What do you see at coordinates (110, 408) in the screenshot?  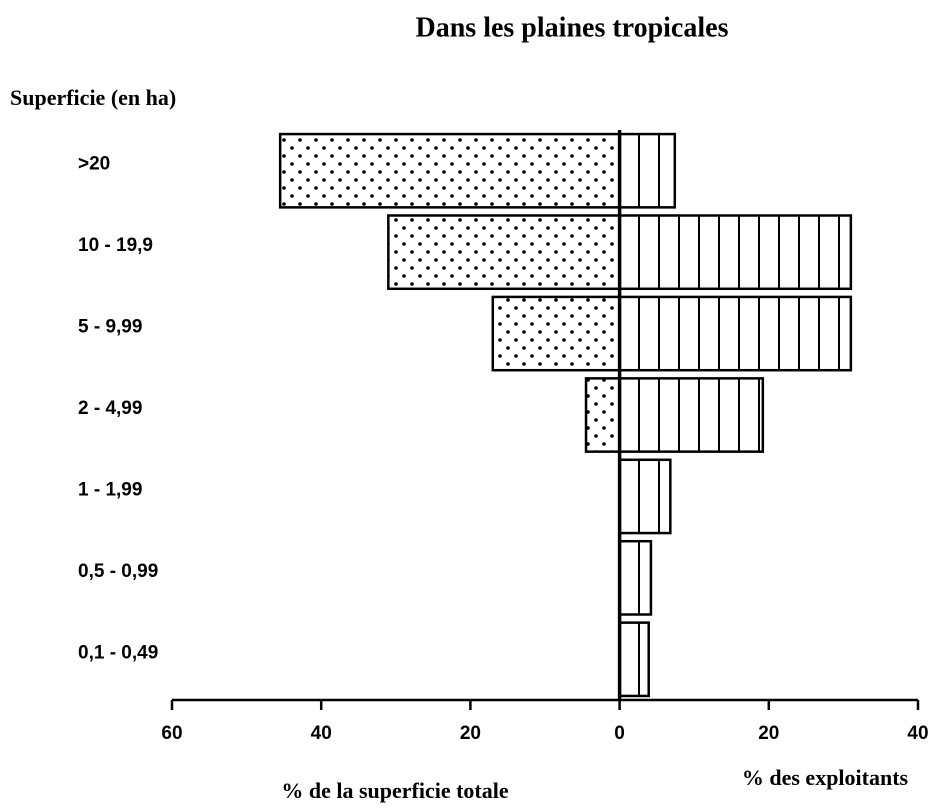 I see `y-tick-label: 2 - 4,99` at bounding box center [110, 408].